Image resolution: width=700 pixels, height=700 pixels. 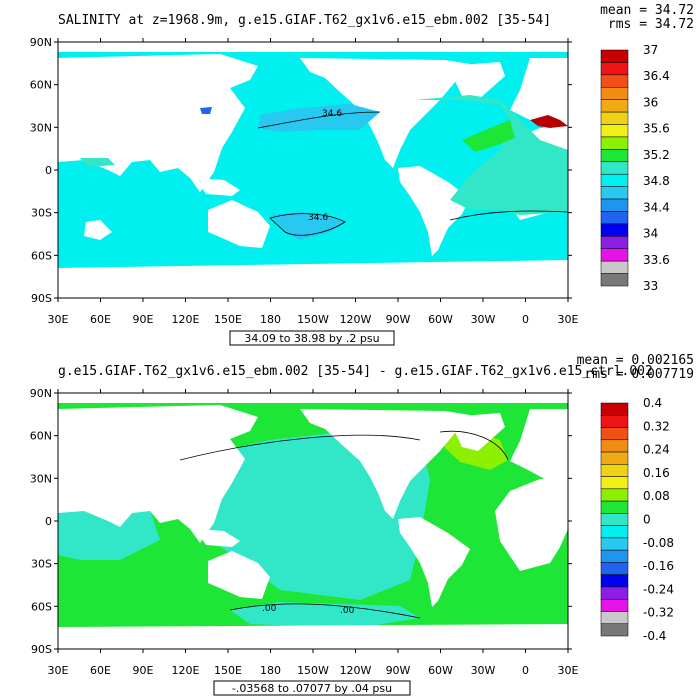 What do you see at coordinates (635, 360) in the screenshot?
I see `panel-2-mean: mean = 0.002165` at bounding box center [635, 360].